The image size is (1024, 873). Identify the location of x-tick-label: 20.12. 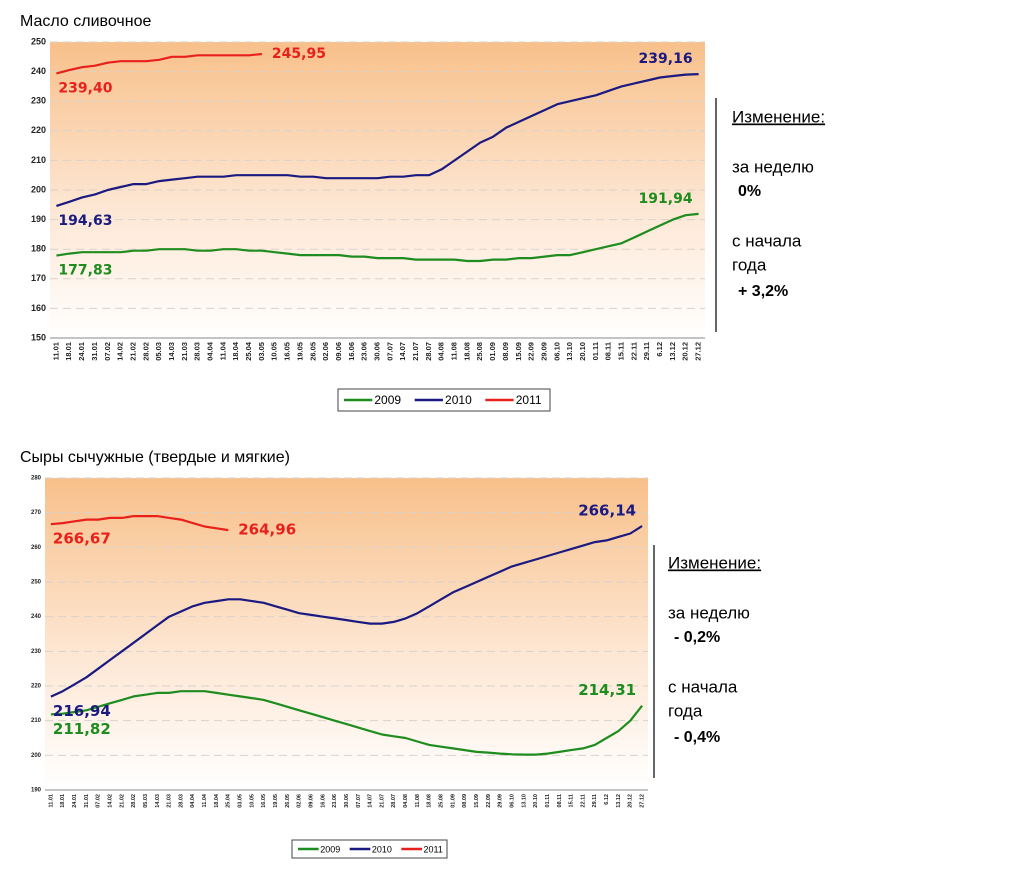
(631, 801).